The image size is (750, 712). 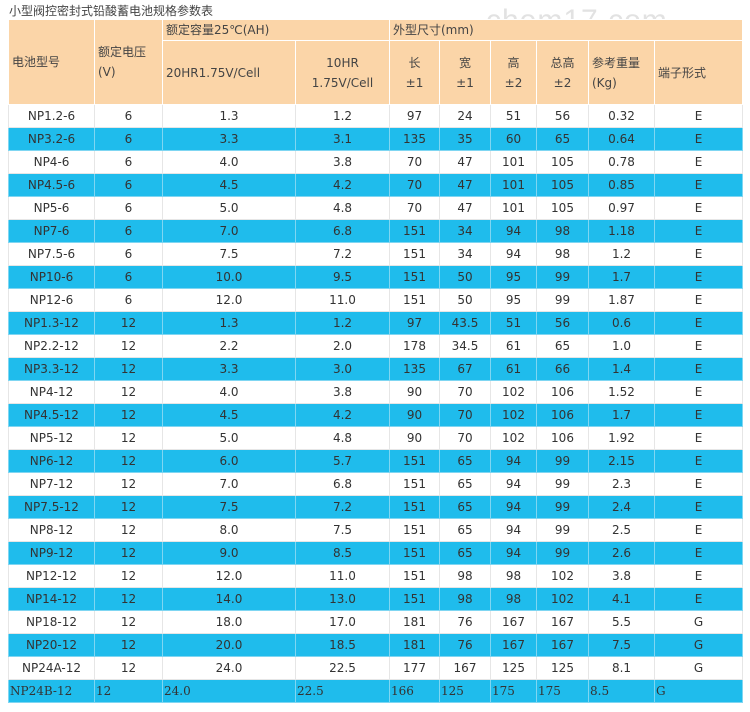 I want to click on cell-capacity-10hr: 11.0, so click(x=342, y=576).